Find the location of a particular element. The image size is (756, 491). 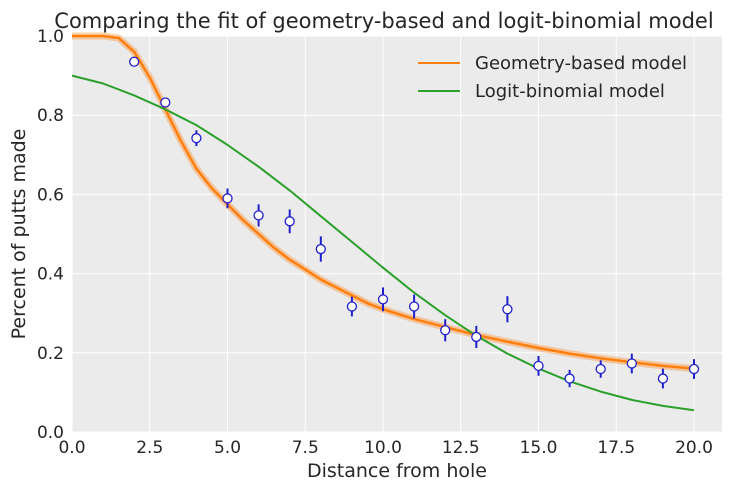

y-axis-ticks: 0.0 0.2 0.4 0.6 0.8 1.0 is located at coordinates (50, 235).